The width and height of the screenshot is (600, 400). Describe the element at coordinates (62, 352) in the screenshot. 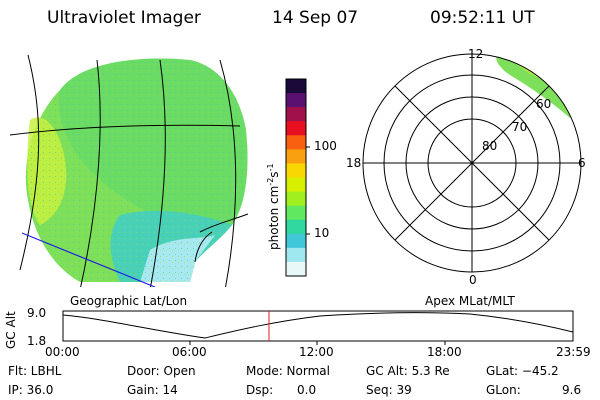

I see `timeline-x-tick: 00:00` at that location.